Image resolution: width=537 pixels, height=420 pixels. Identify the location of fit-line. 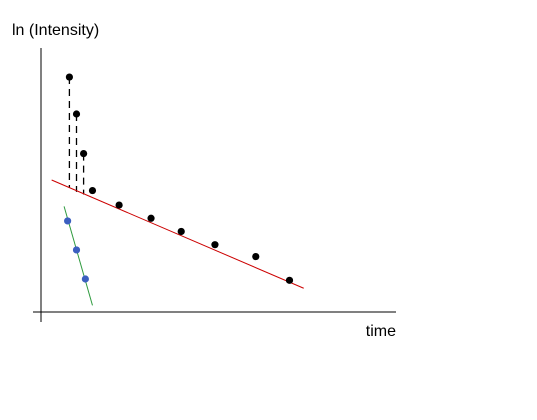
(177, 234).